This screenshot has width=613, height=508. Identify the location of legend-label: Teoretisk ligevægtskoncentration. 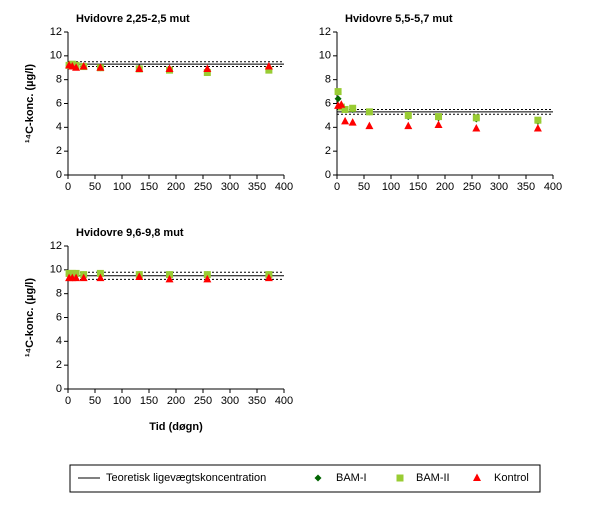
(186, 478).